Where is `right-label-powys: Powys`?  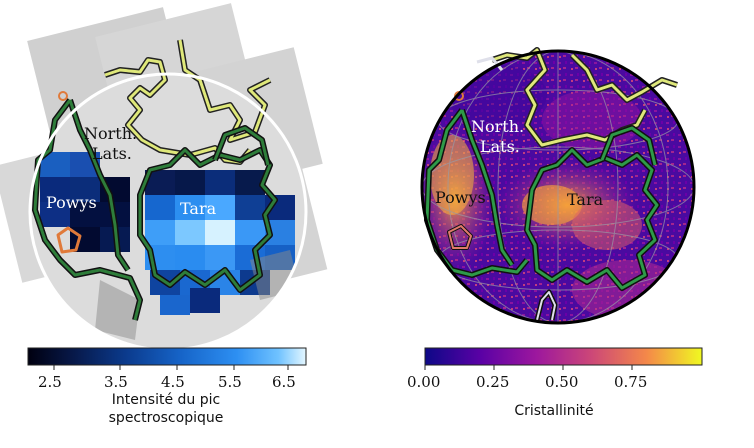 right-label-powys: Powys is located at coordinates (460, 197).